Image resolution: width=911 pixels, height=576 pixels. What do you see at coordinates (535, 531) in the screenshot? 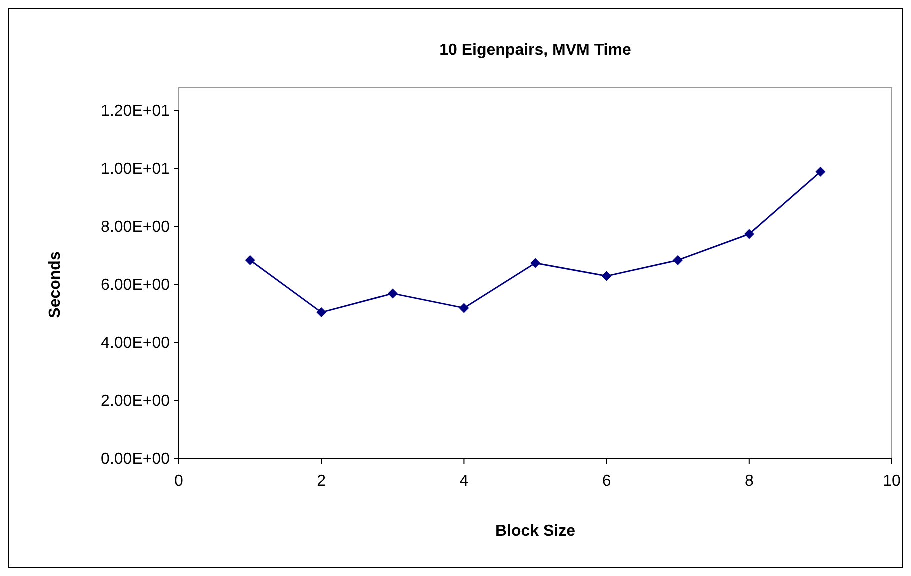
I see `x-axis-title: Block Size` at bounding box center [535, 531].